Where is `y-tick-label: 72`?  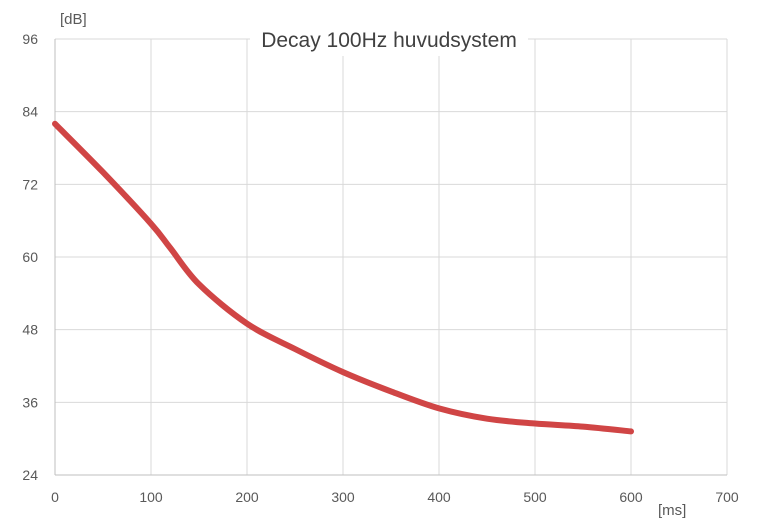 y-tick-label: 72 is located at coordinates (30, 184).